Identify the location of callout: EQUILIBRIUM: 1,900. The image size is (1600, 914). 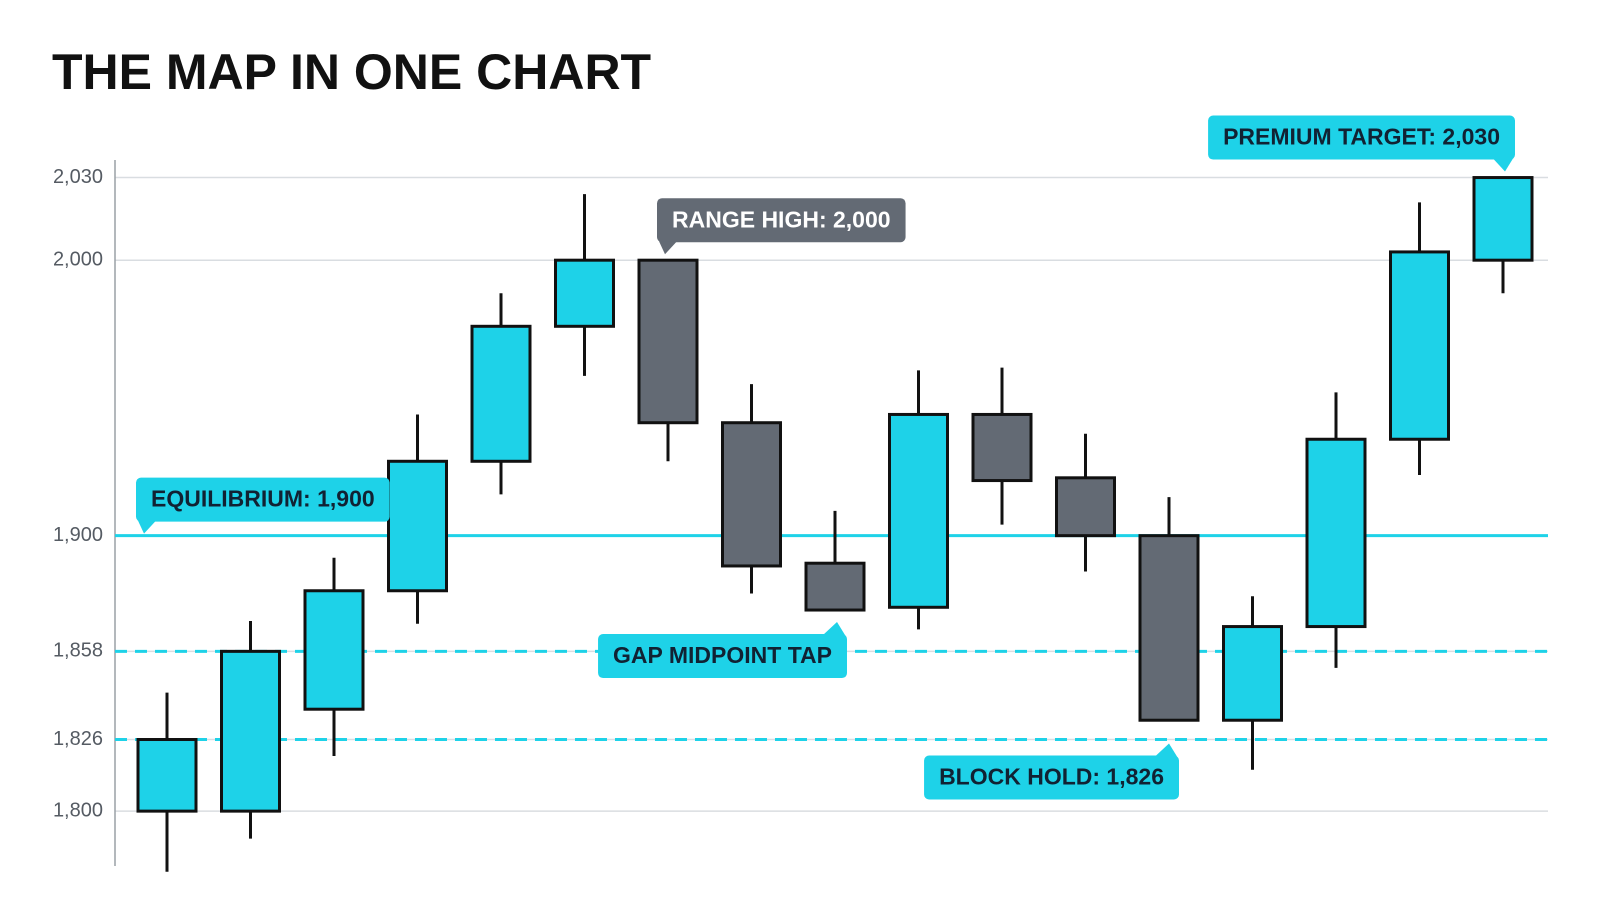
(263, 505).